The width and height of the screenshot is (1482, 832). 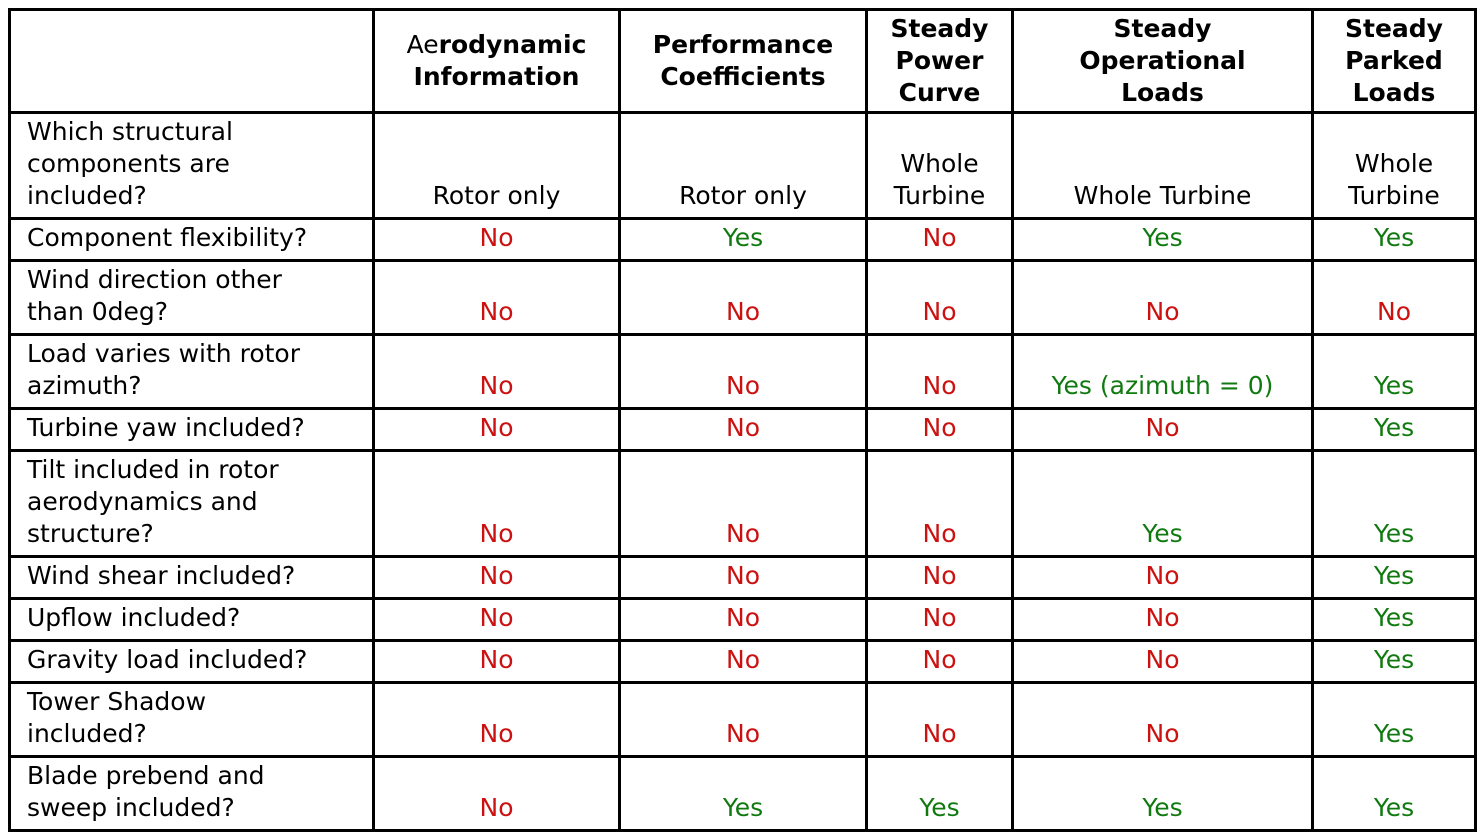 I want to click on column-header-performance-coefficients: Performance Coefficients, so click(x=743, y=61).